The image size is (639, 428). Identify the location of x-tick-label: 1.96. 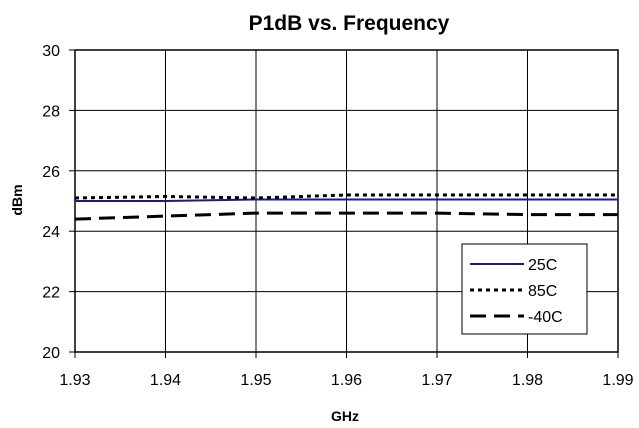
(346, 380).